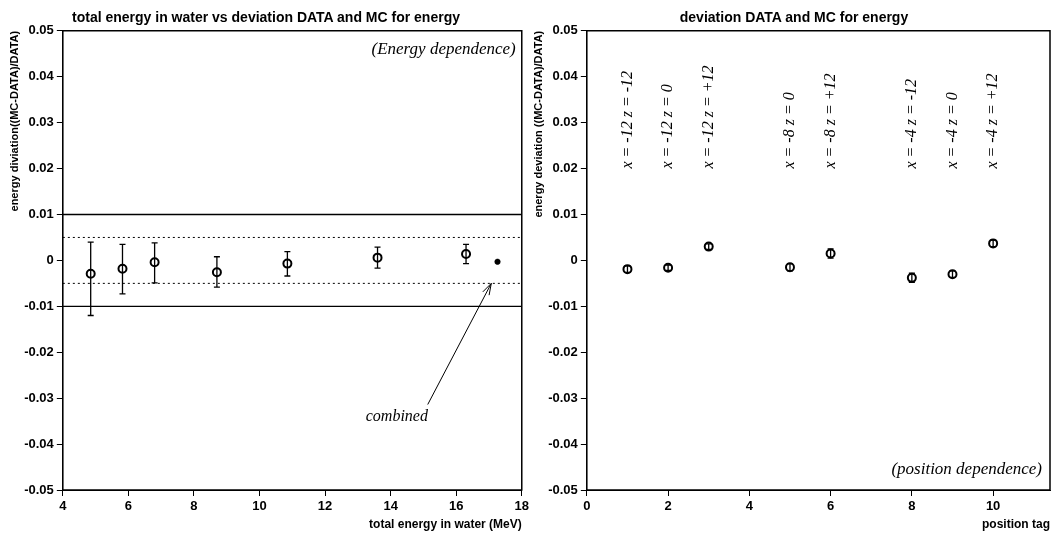 This screenshot has height=540, width=1064. What do you see at coordinates (951, 131) in the screenshot?
I see `annotation: x = -4 z = 0` at bounding box center [951, 131].